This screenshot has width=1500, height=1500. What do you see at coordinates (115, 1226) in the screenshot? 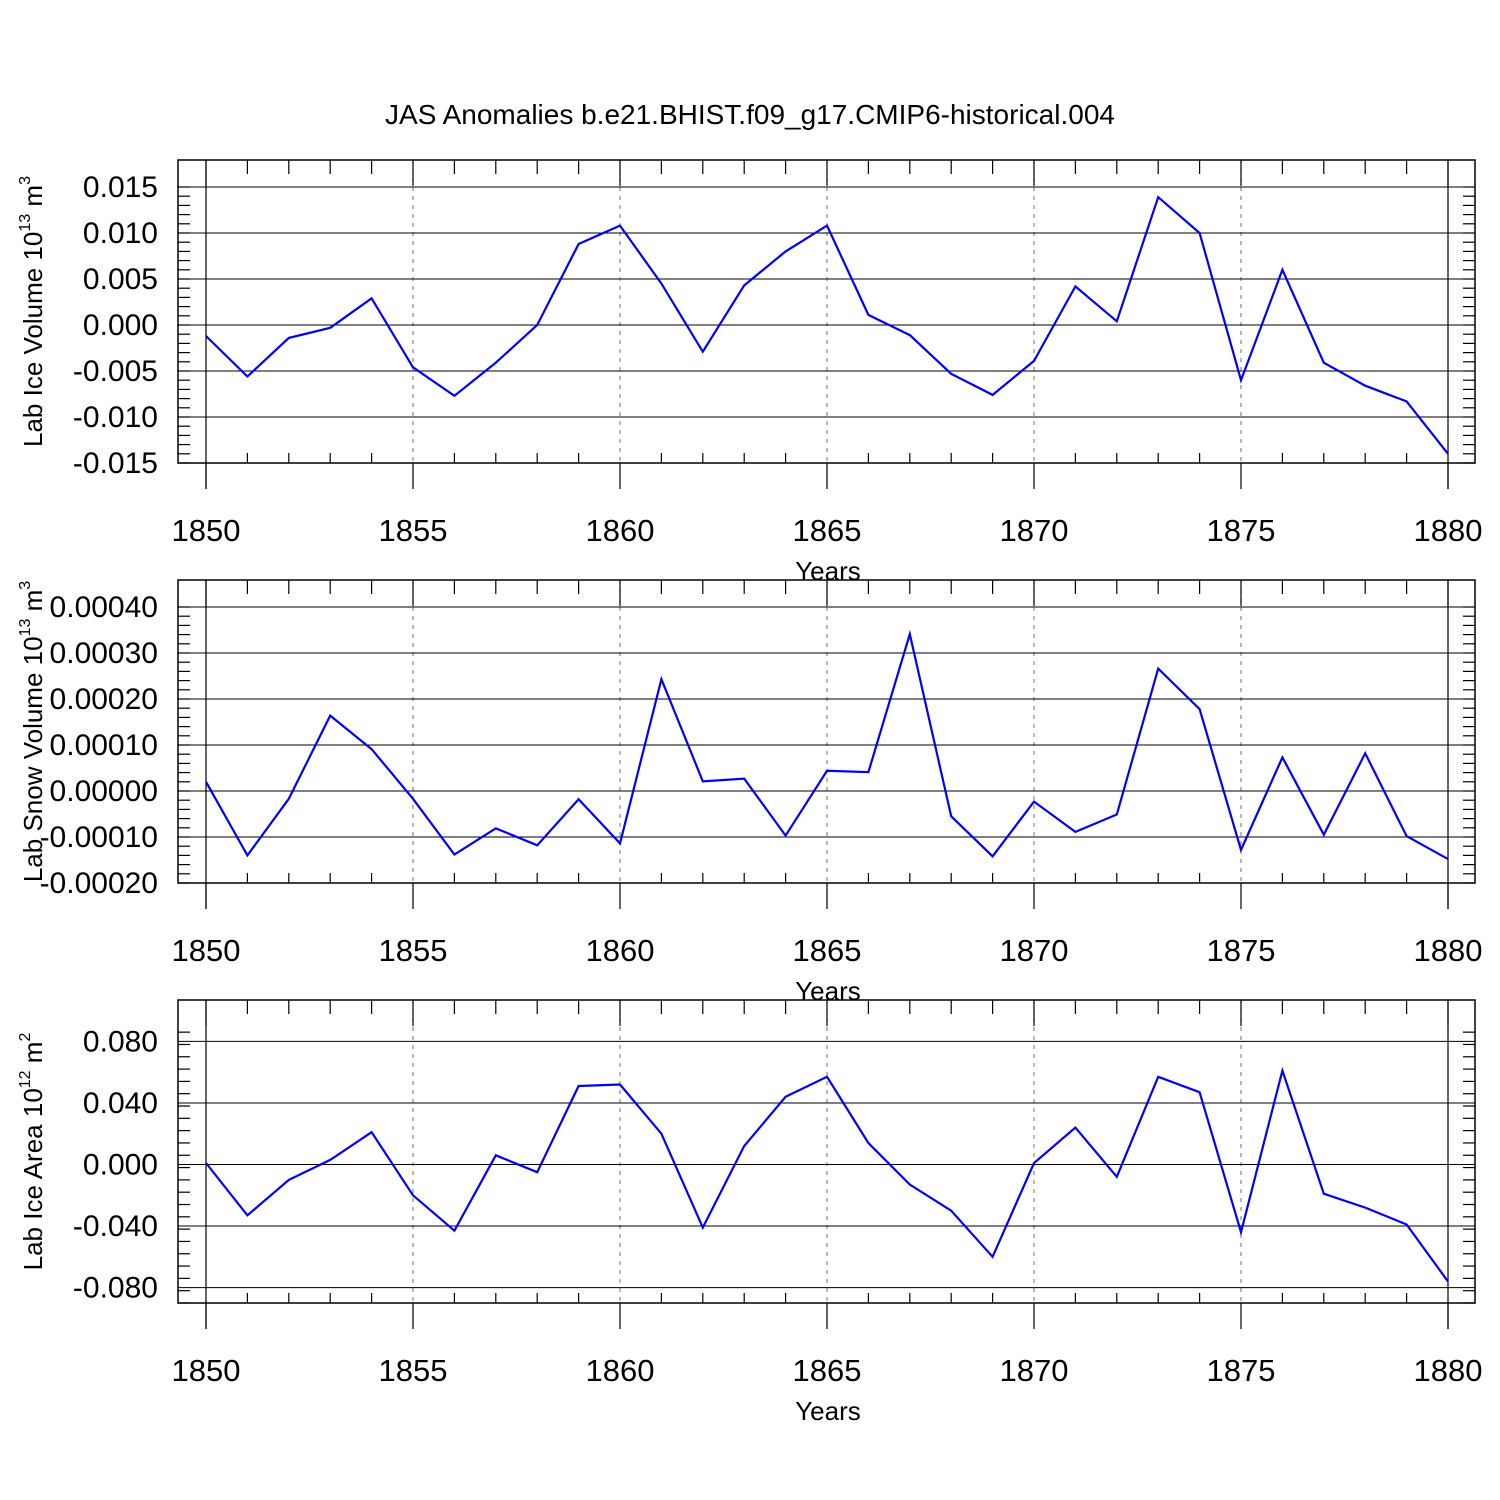
I see `y-tick-label: -0.040` at bounding box center [115, 1226].